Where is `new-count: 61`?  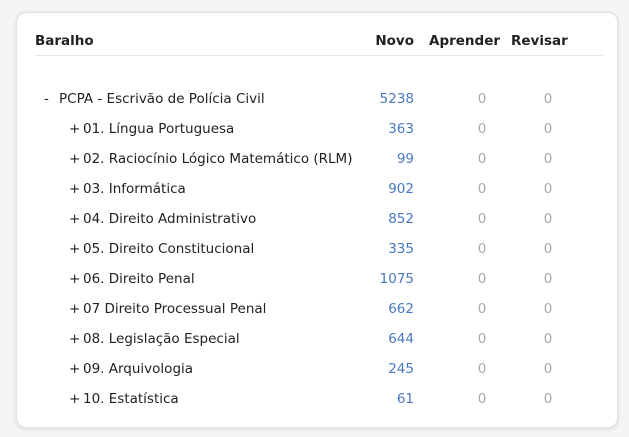
new-count: 61 is located at coordinates (405, 399).